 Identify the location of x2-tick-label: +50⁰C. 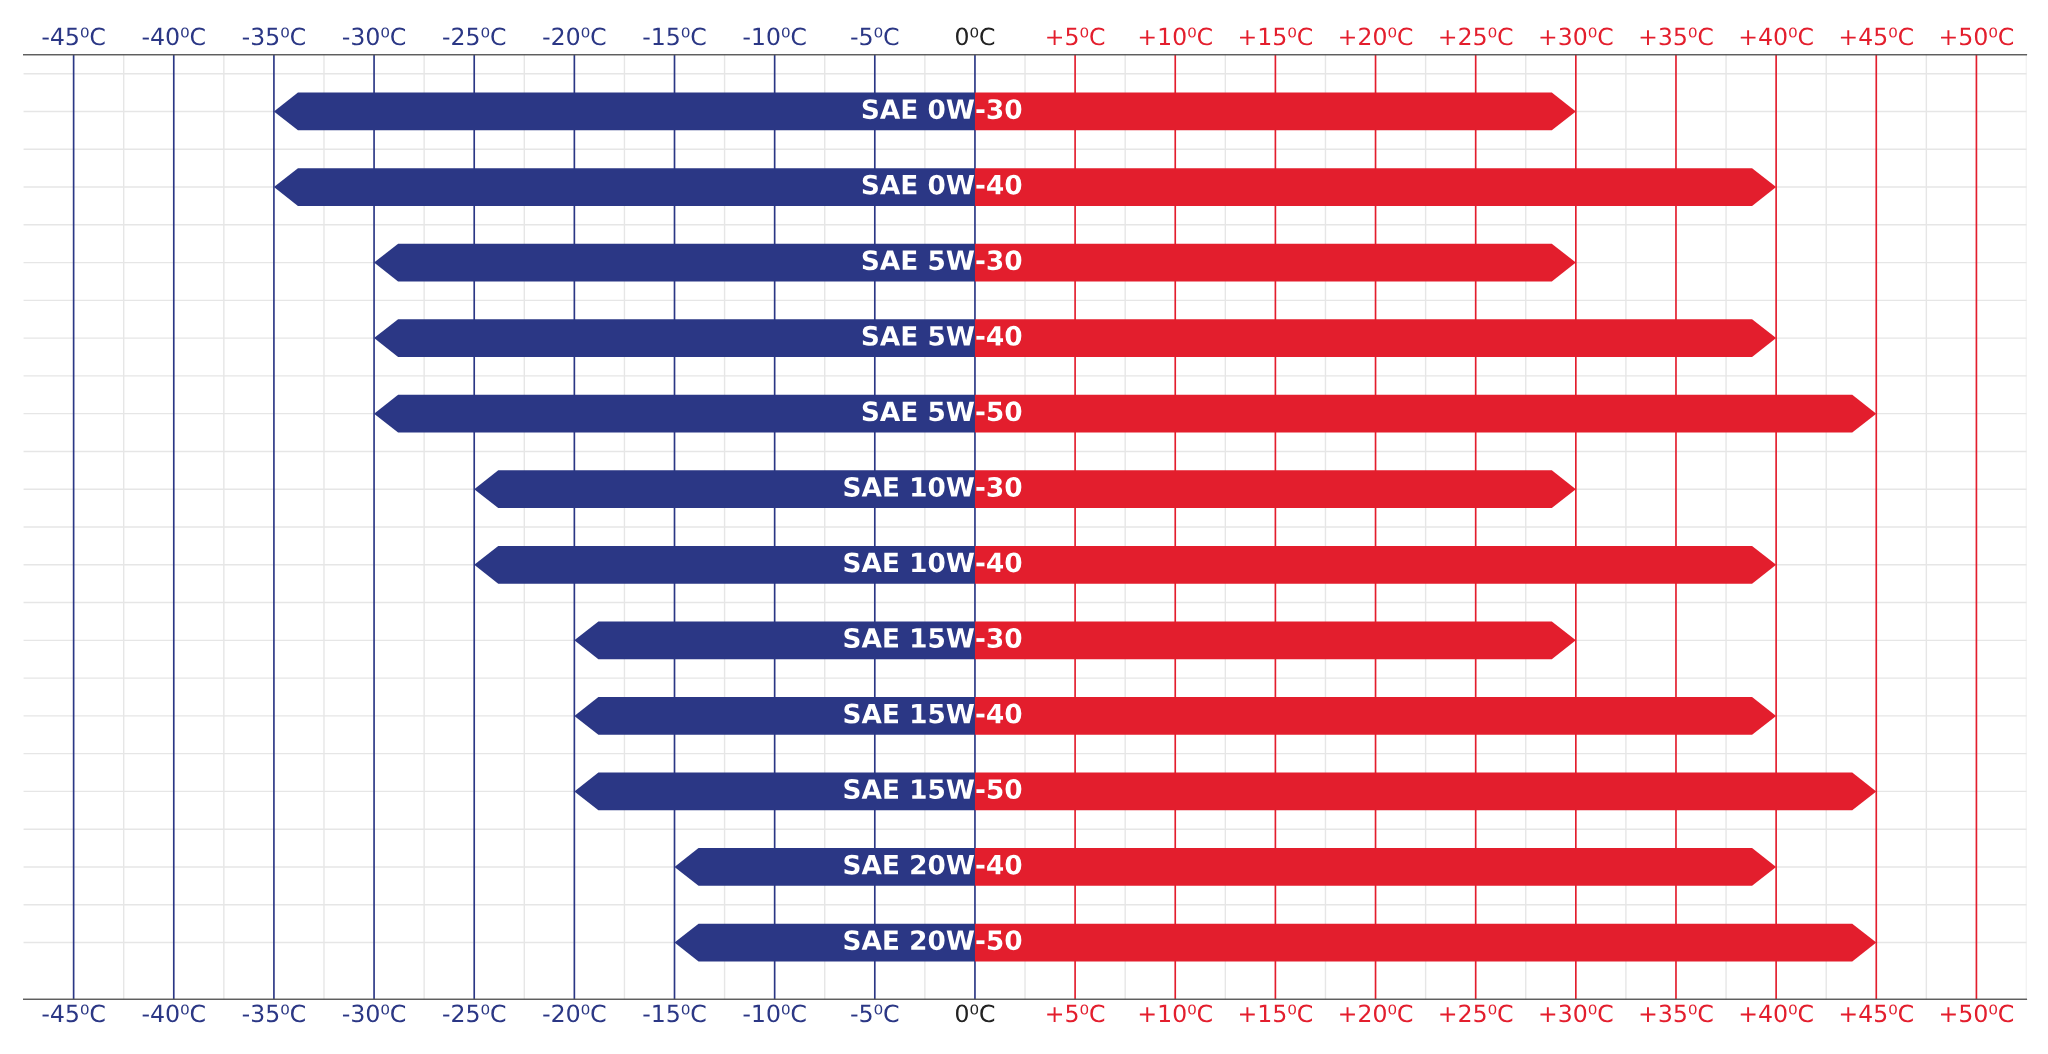
(1977, 36).